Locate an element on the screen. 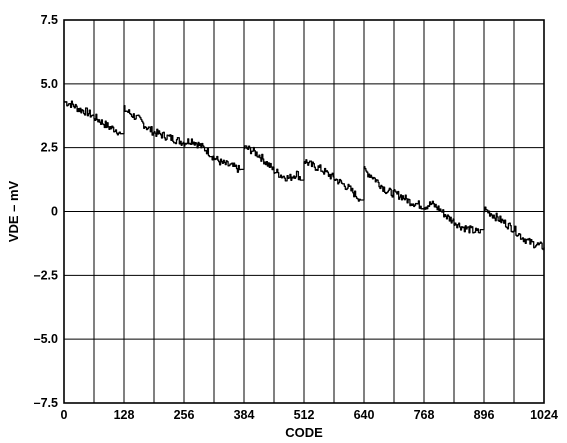  y-axis-title: VDE – mV is located at coordinates (13, 211).